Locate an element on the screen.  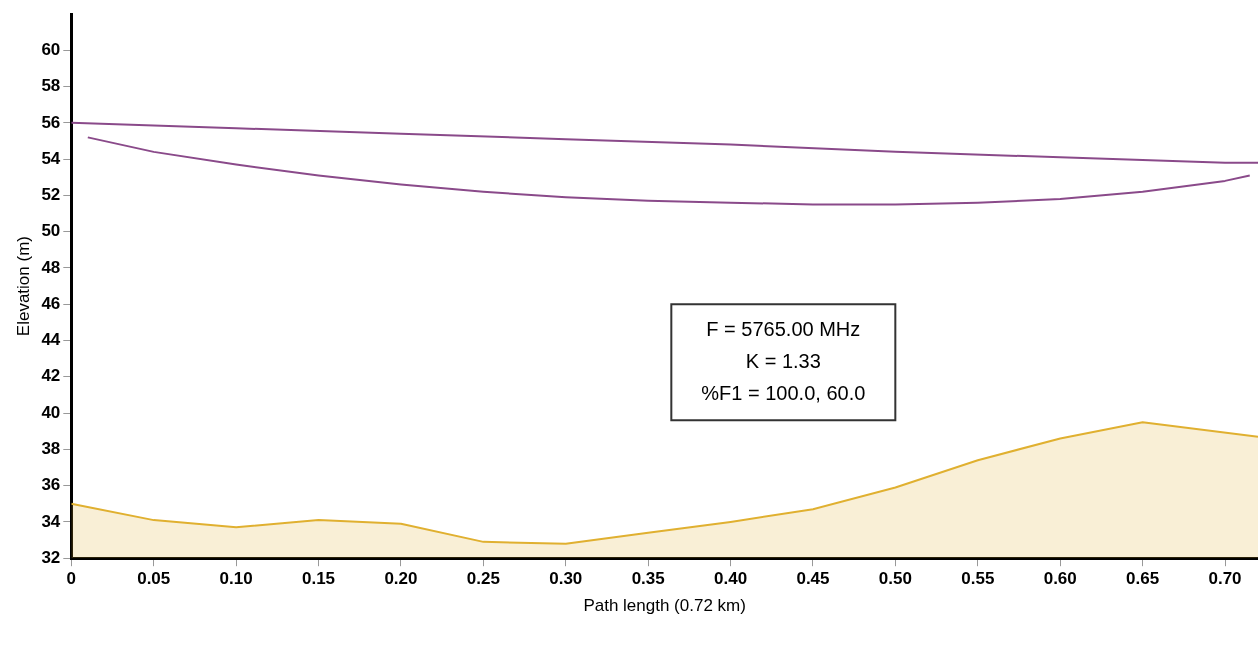
y-tick-label: 46 is located at coordinates (51, 303).